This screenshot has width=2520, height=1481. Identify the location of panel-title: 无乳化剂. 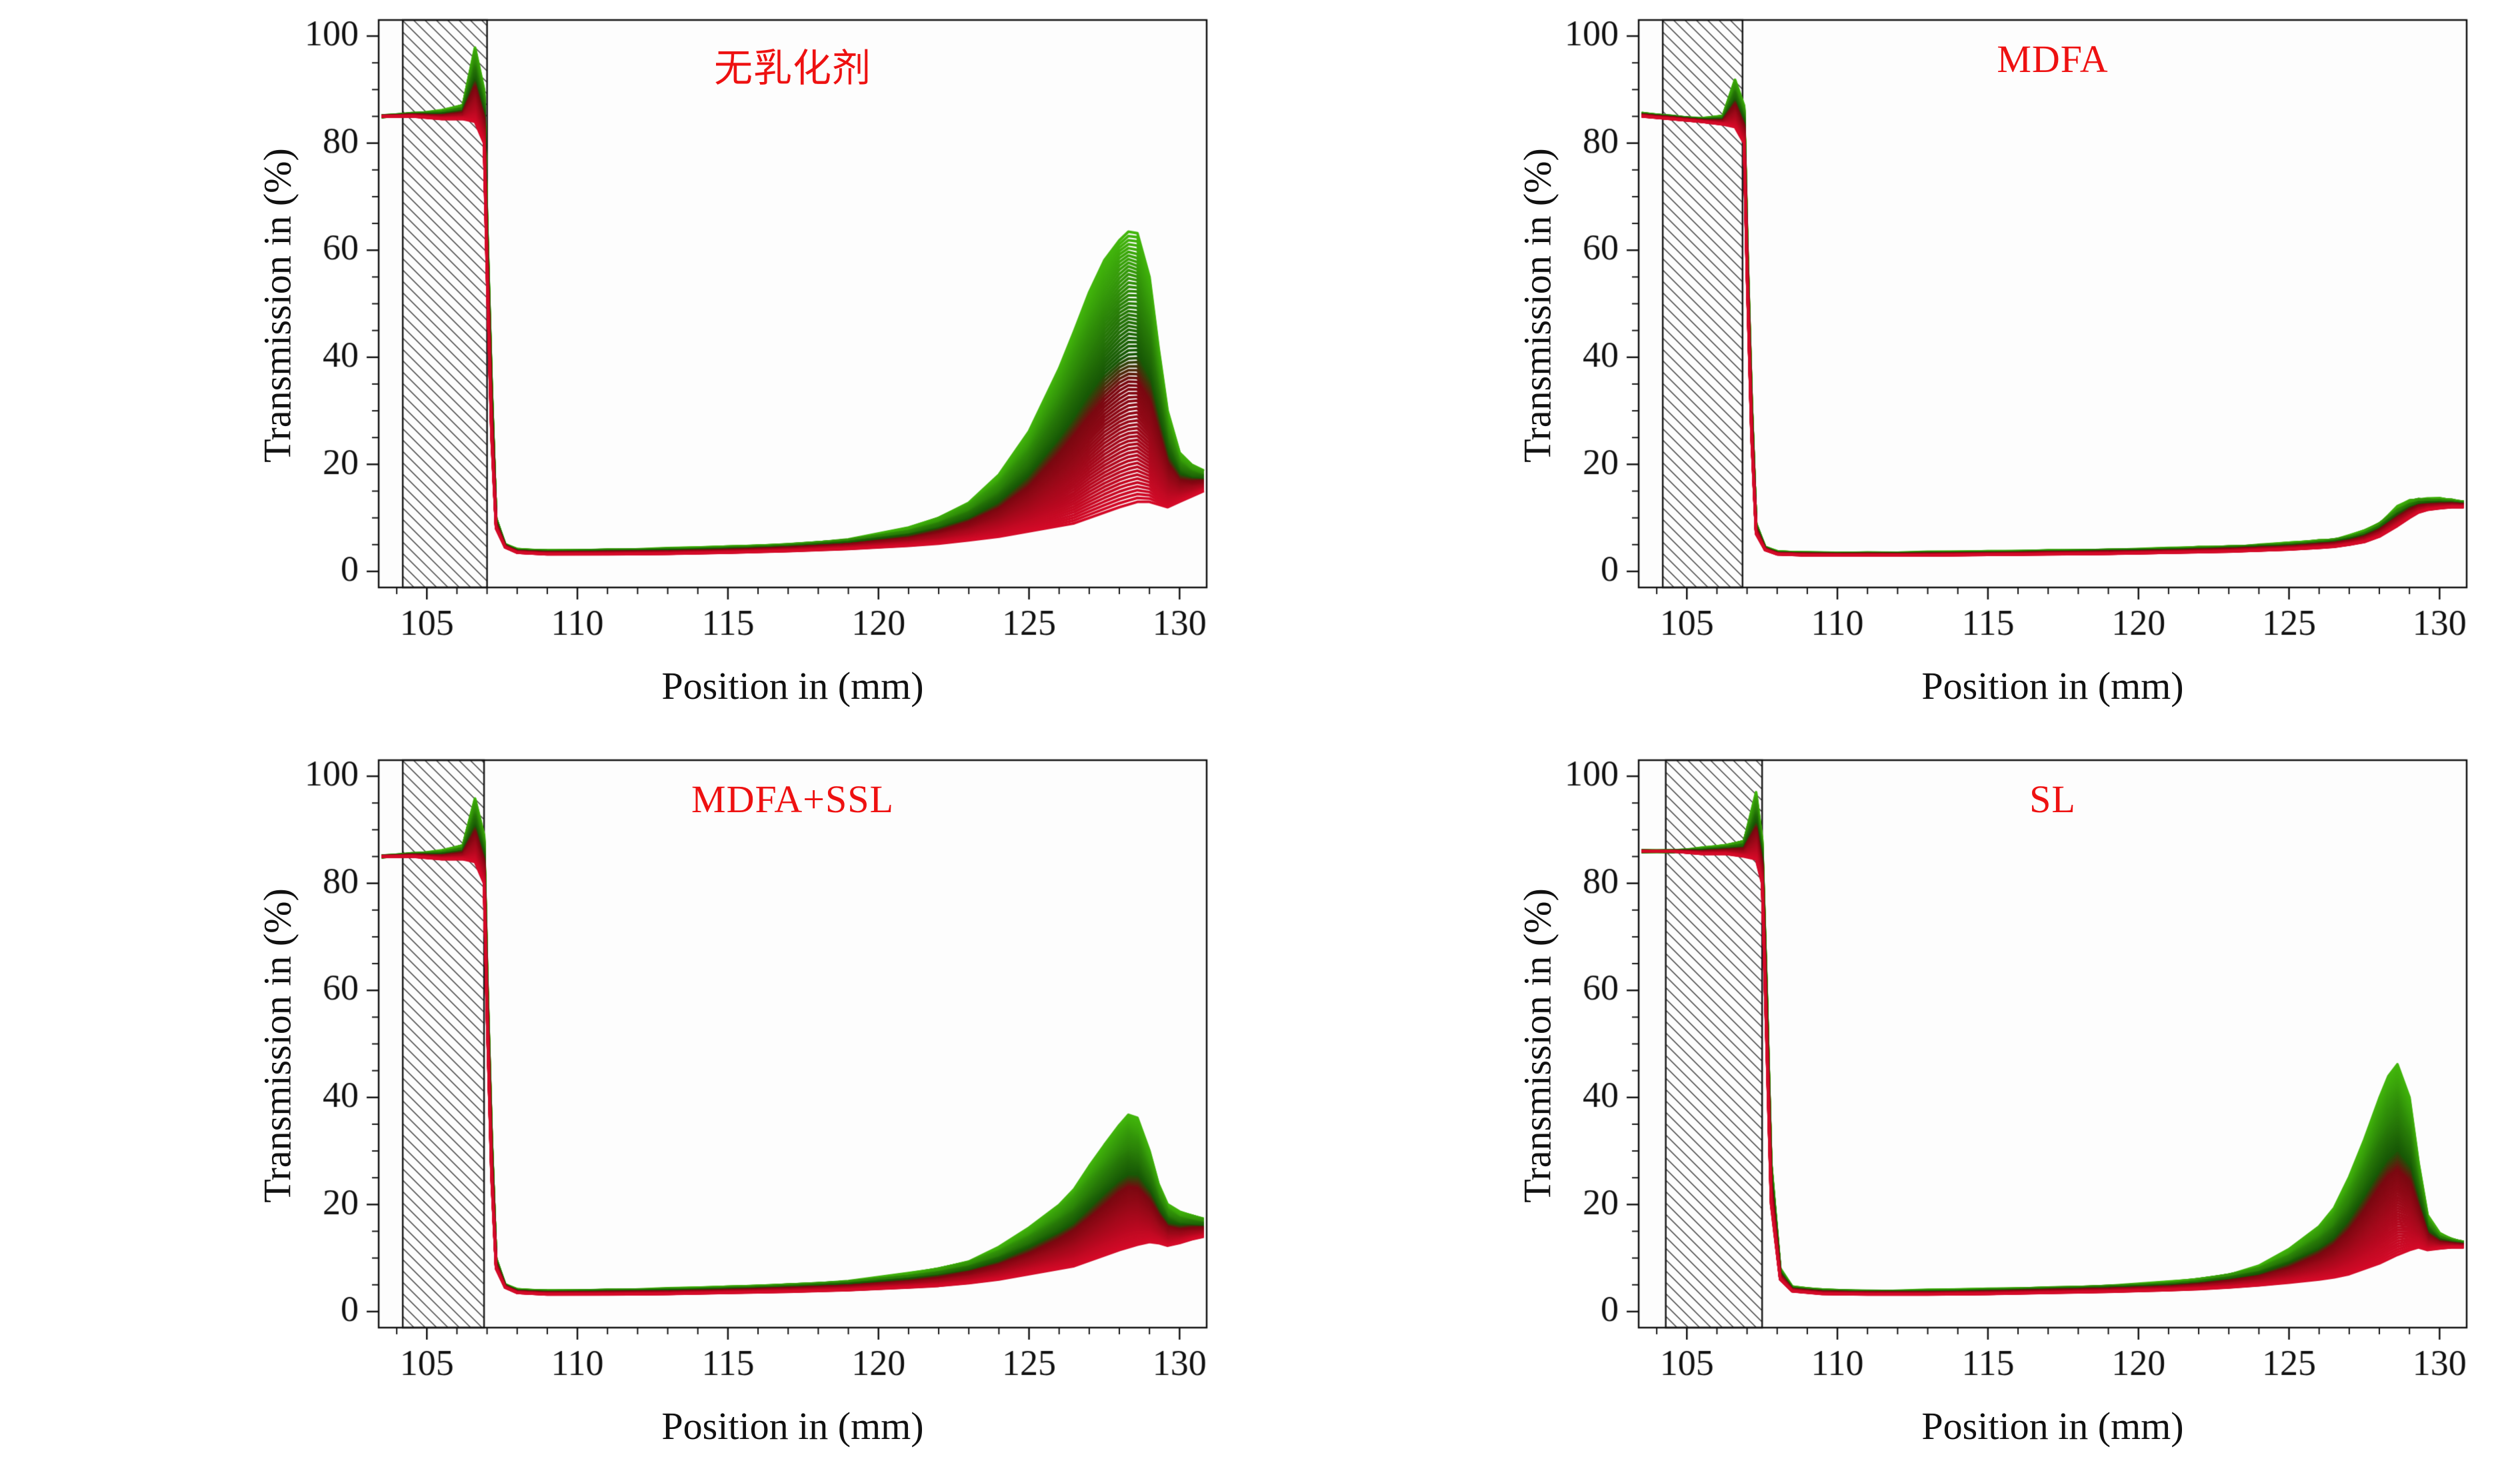
(792, 69).